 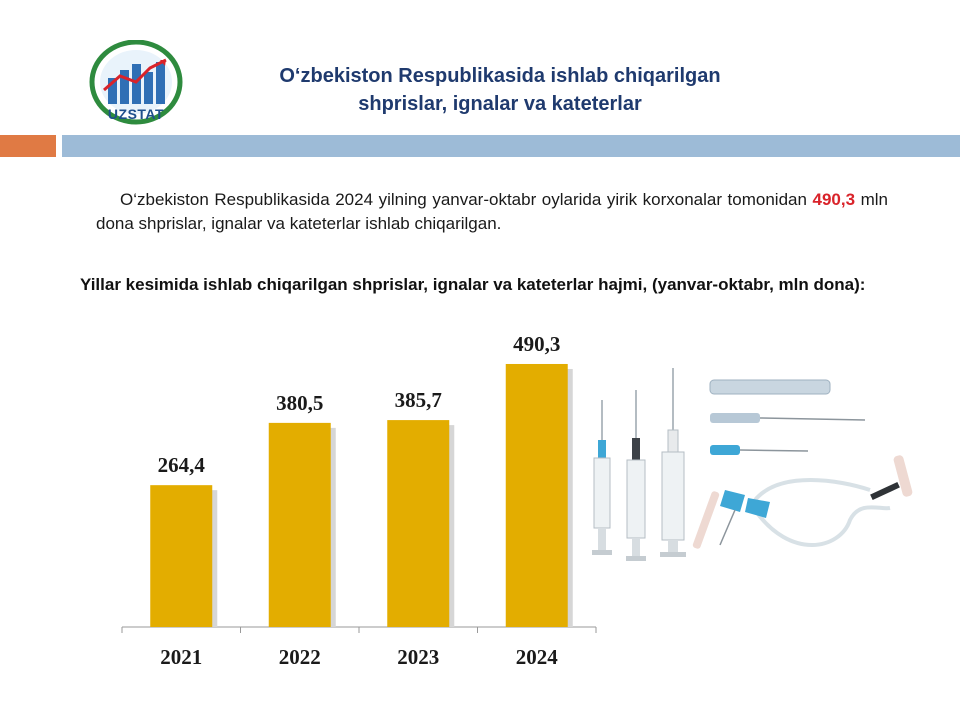 What do you see at coordinates (136, 82) in the screenshot?
I see `uzstat-logo-graphic` at bounding box center [136, 82].